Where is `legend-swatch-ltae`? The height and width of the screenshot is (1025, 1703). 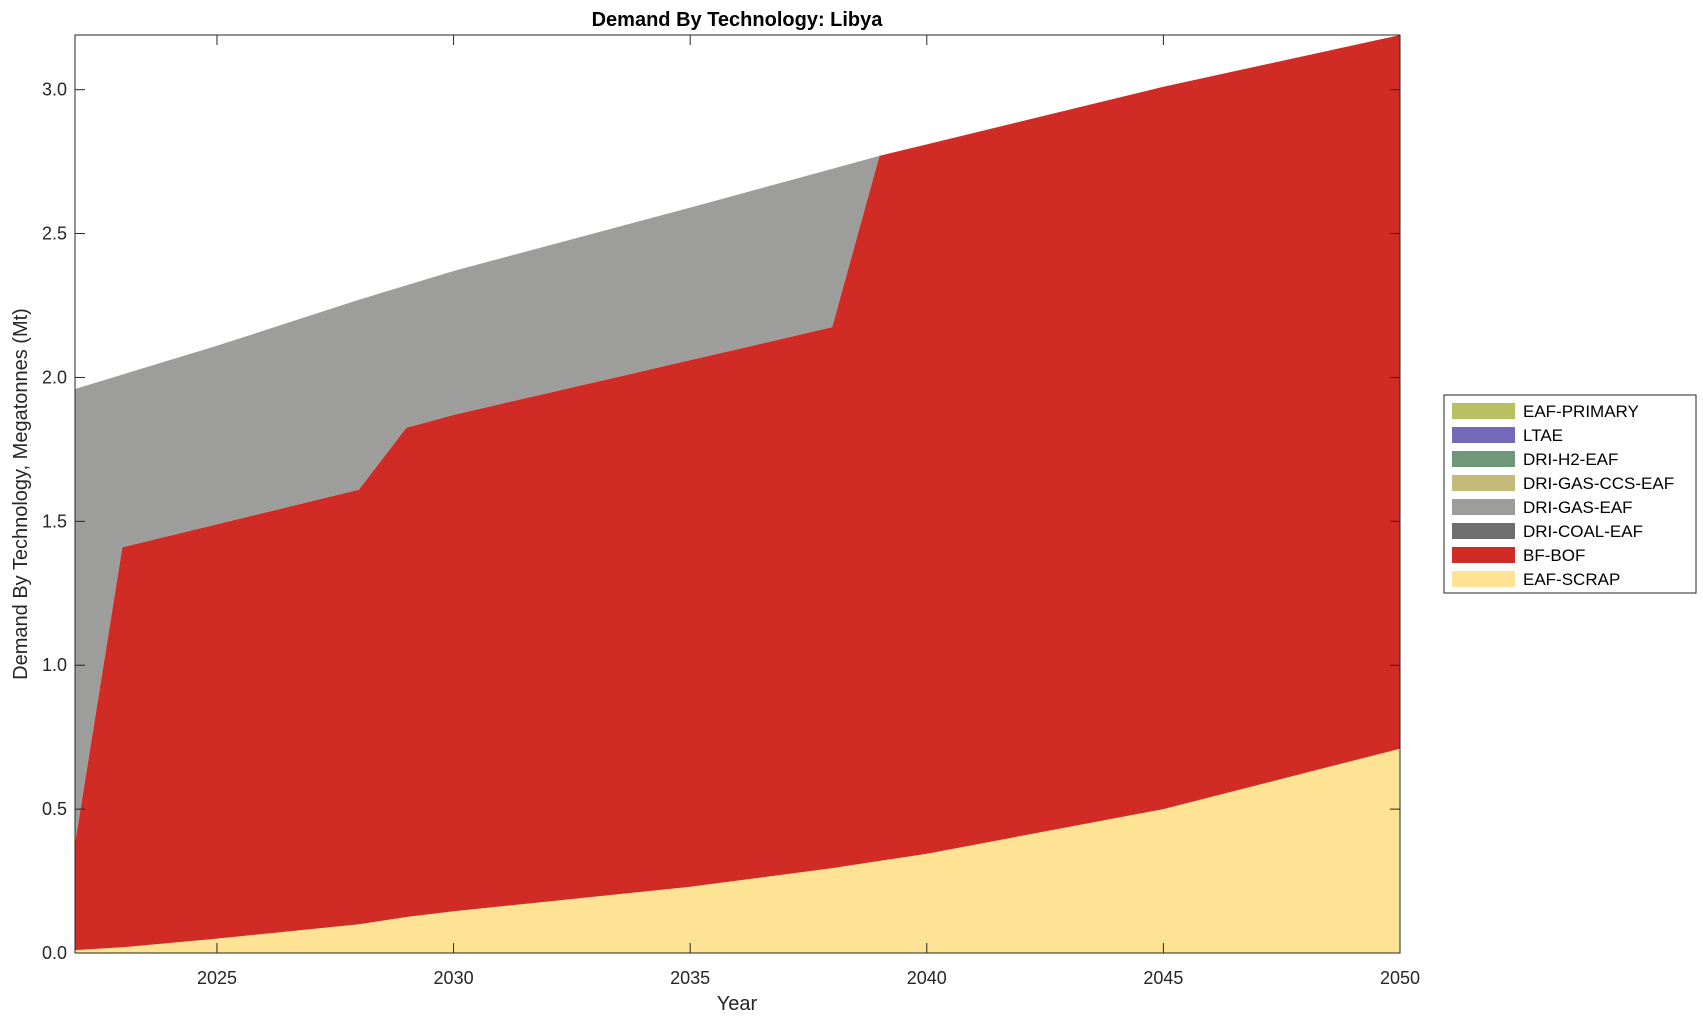
legend-swatch-ltae is located at coordinates (1483, 435).